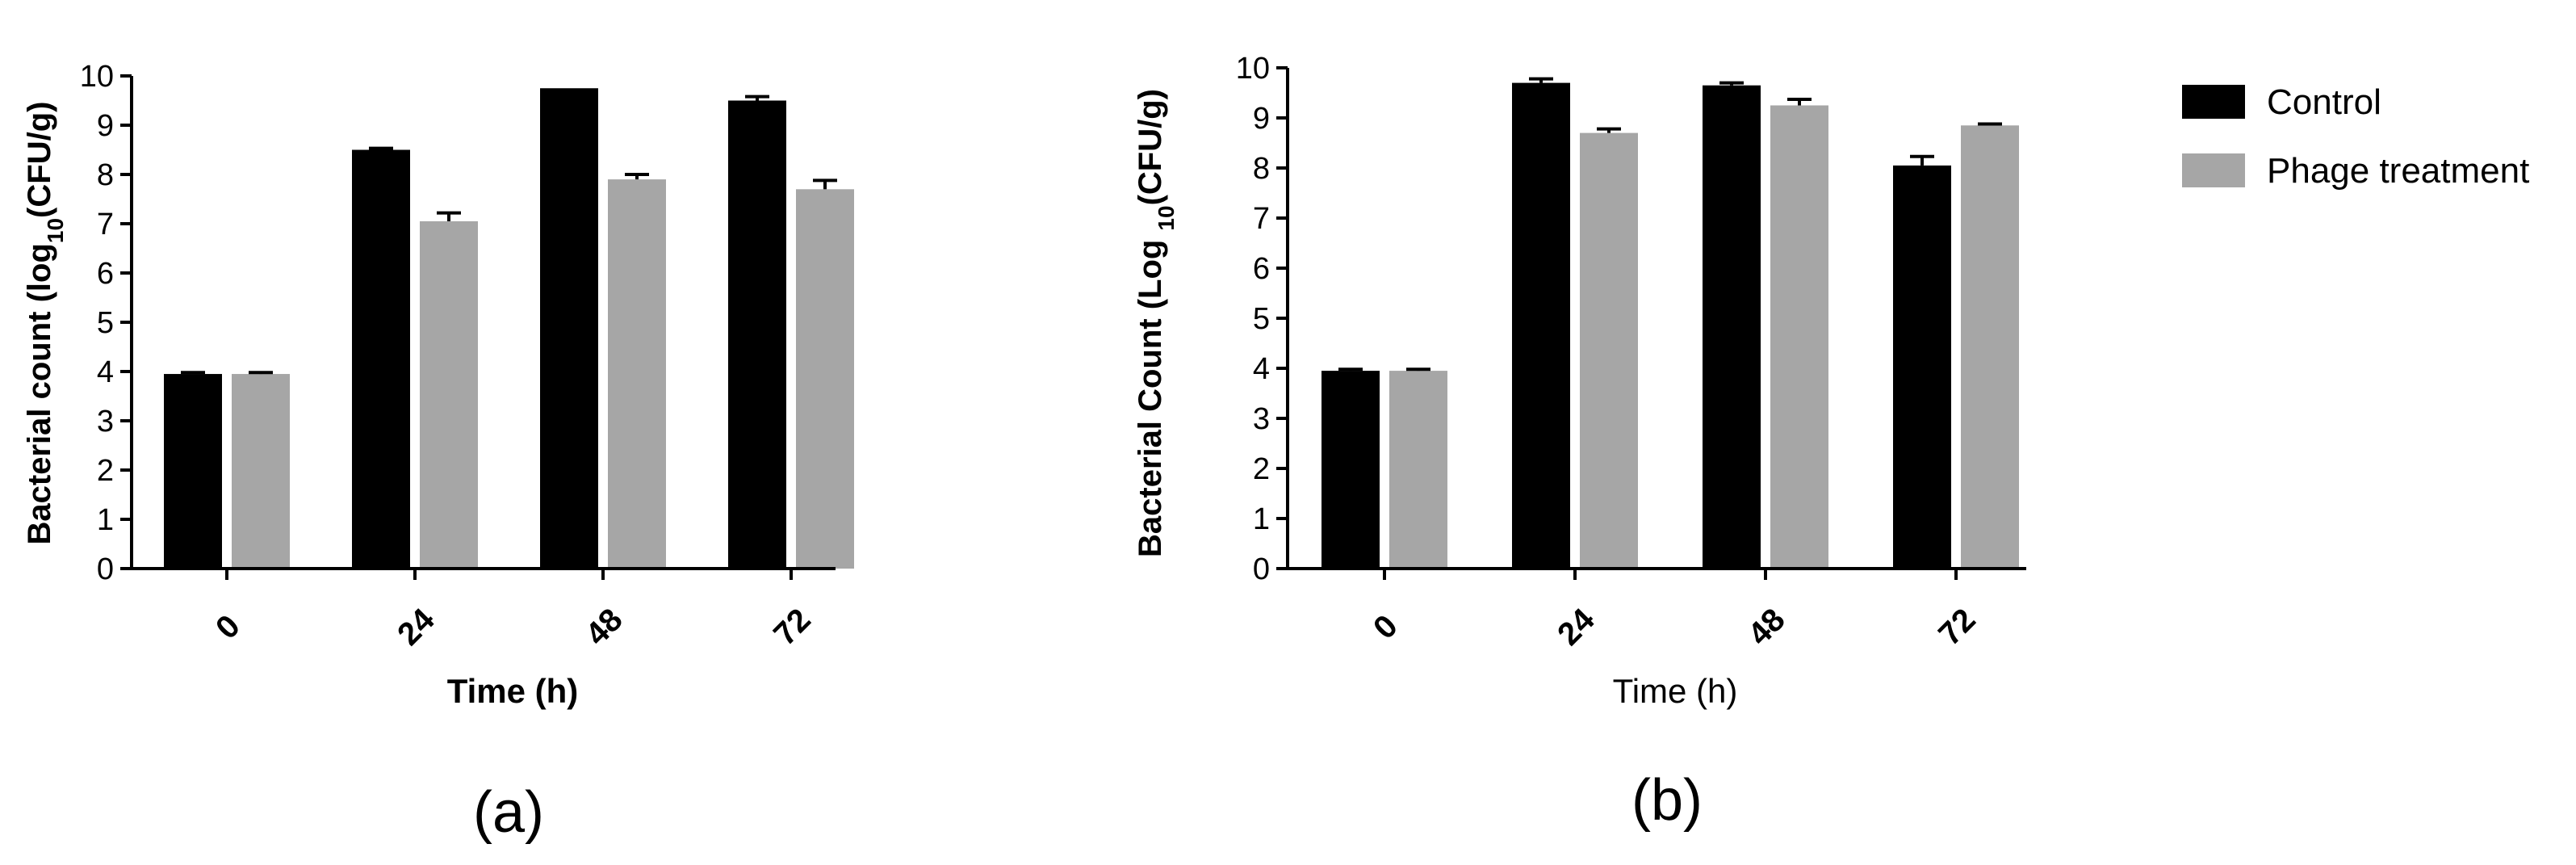 This screenshot has width=2576, height=865. I want to click on legend-item-phage-treatment: Phage treatment, so click(2355, 171).